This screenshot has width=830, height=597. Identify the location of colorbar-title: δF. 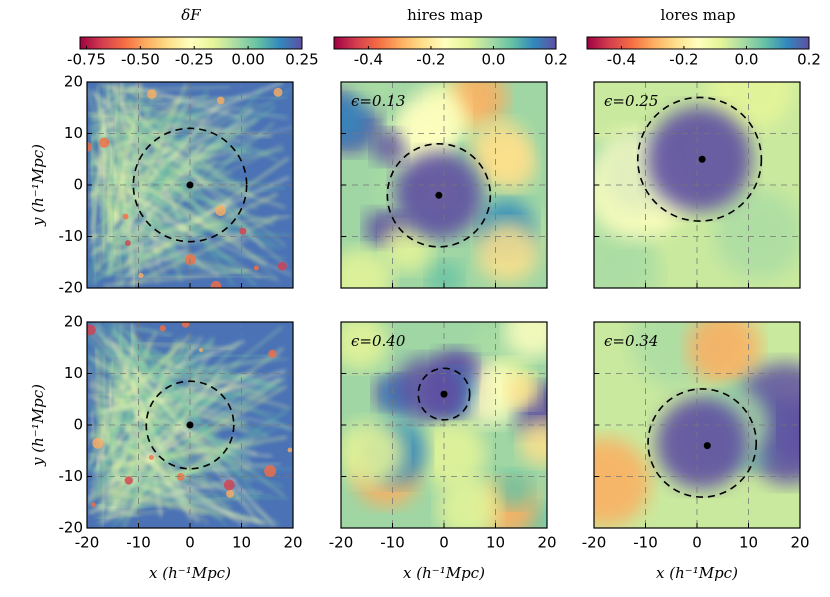
(191, 15).